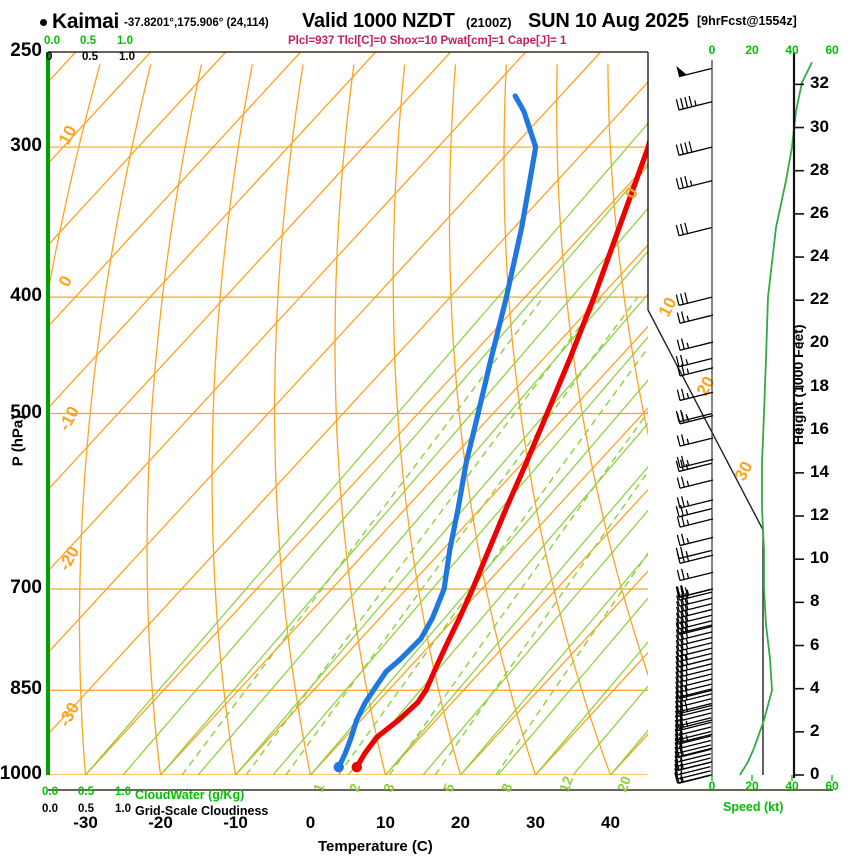  I want to click on temperature-tick-40: 40, so click(610, 822).